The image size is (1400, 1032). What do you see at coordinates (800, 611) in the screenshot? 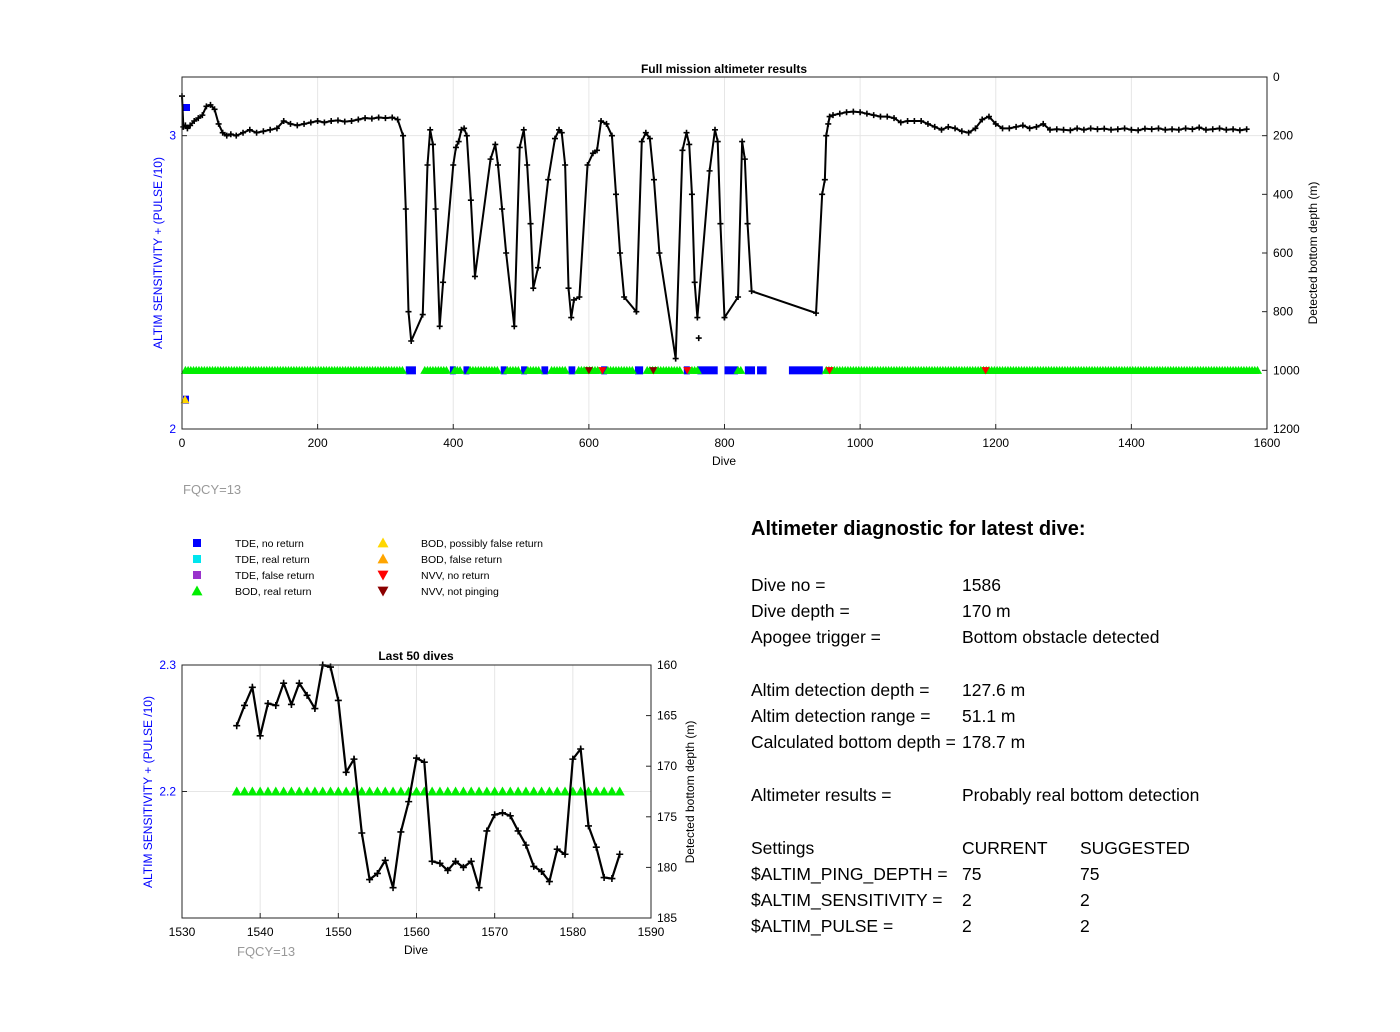
I see `diag-label: Dive depth =` at bounding box center [800, 611].